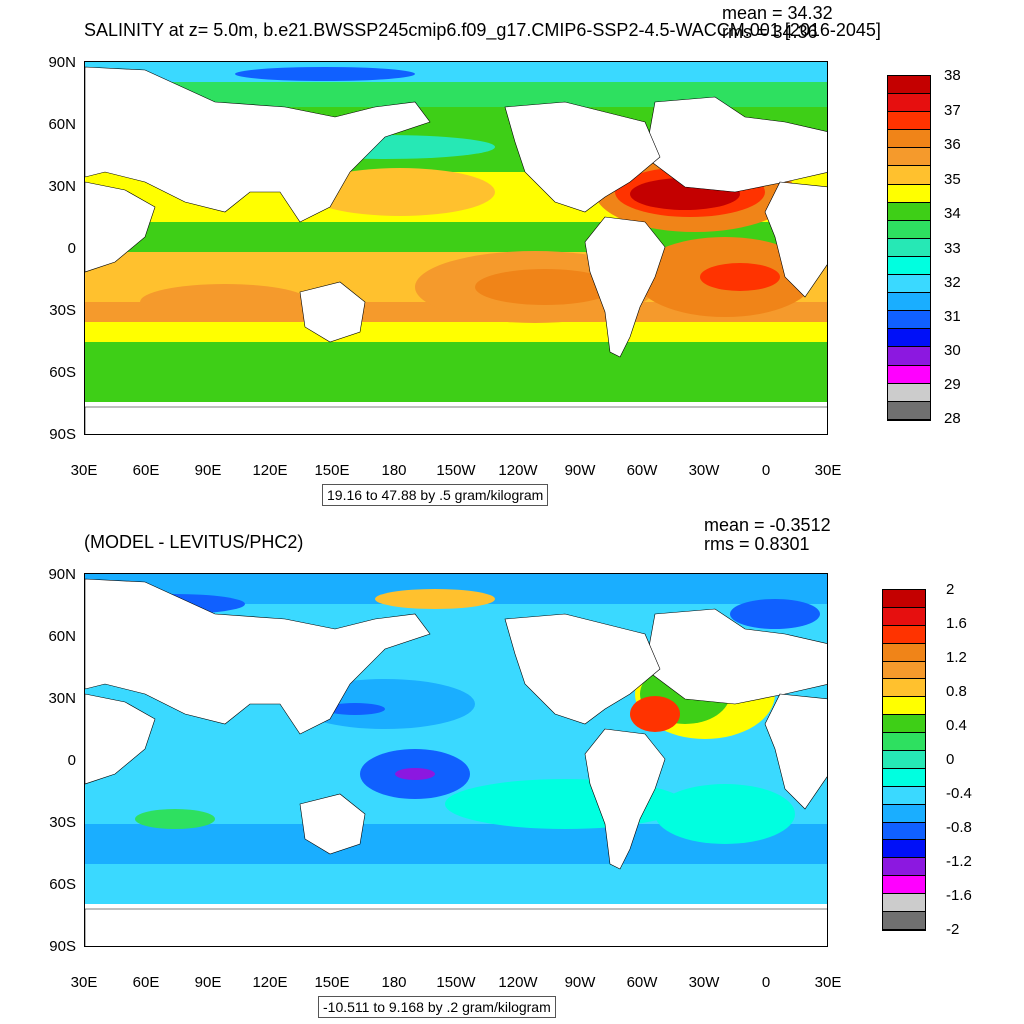 The image size is (1024, 1024). I want to click on plot-title: (MODEL - LEVITUS/PHC2), so click(194, 542).